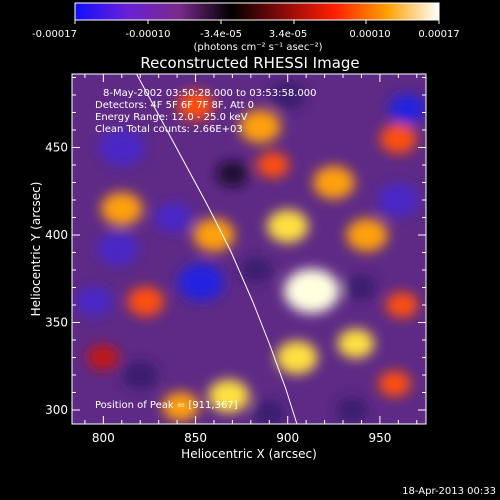  What do you see at coordinates (56, 148) in the screenshot?
I see `y-tick-label: 450` at bounding box center [56, 148].